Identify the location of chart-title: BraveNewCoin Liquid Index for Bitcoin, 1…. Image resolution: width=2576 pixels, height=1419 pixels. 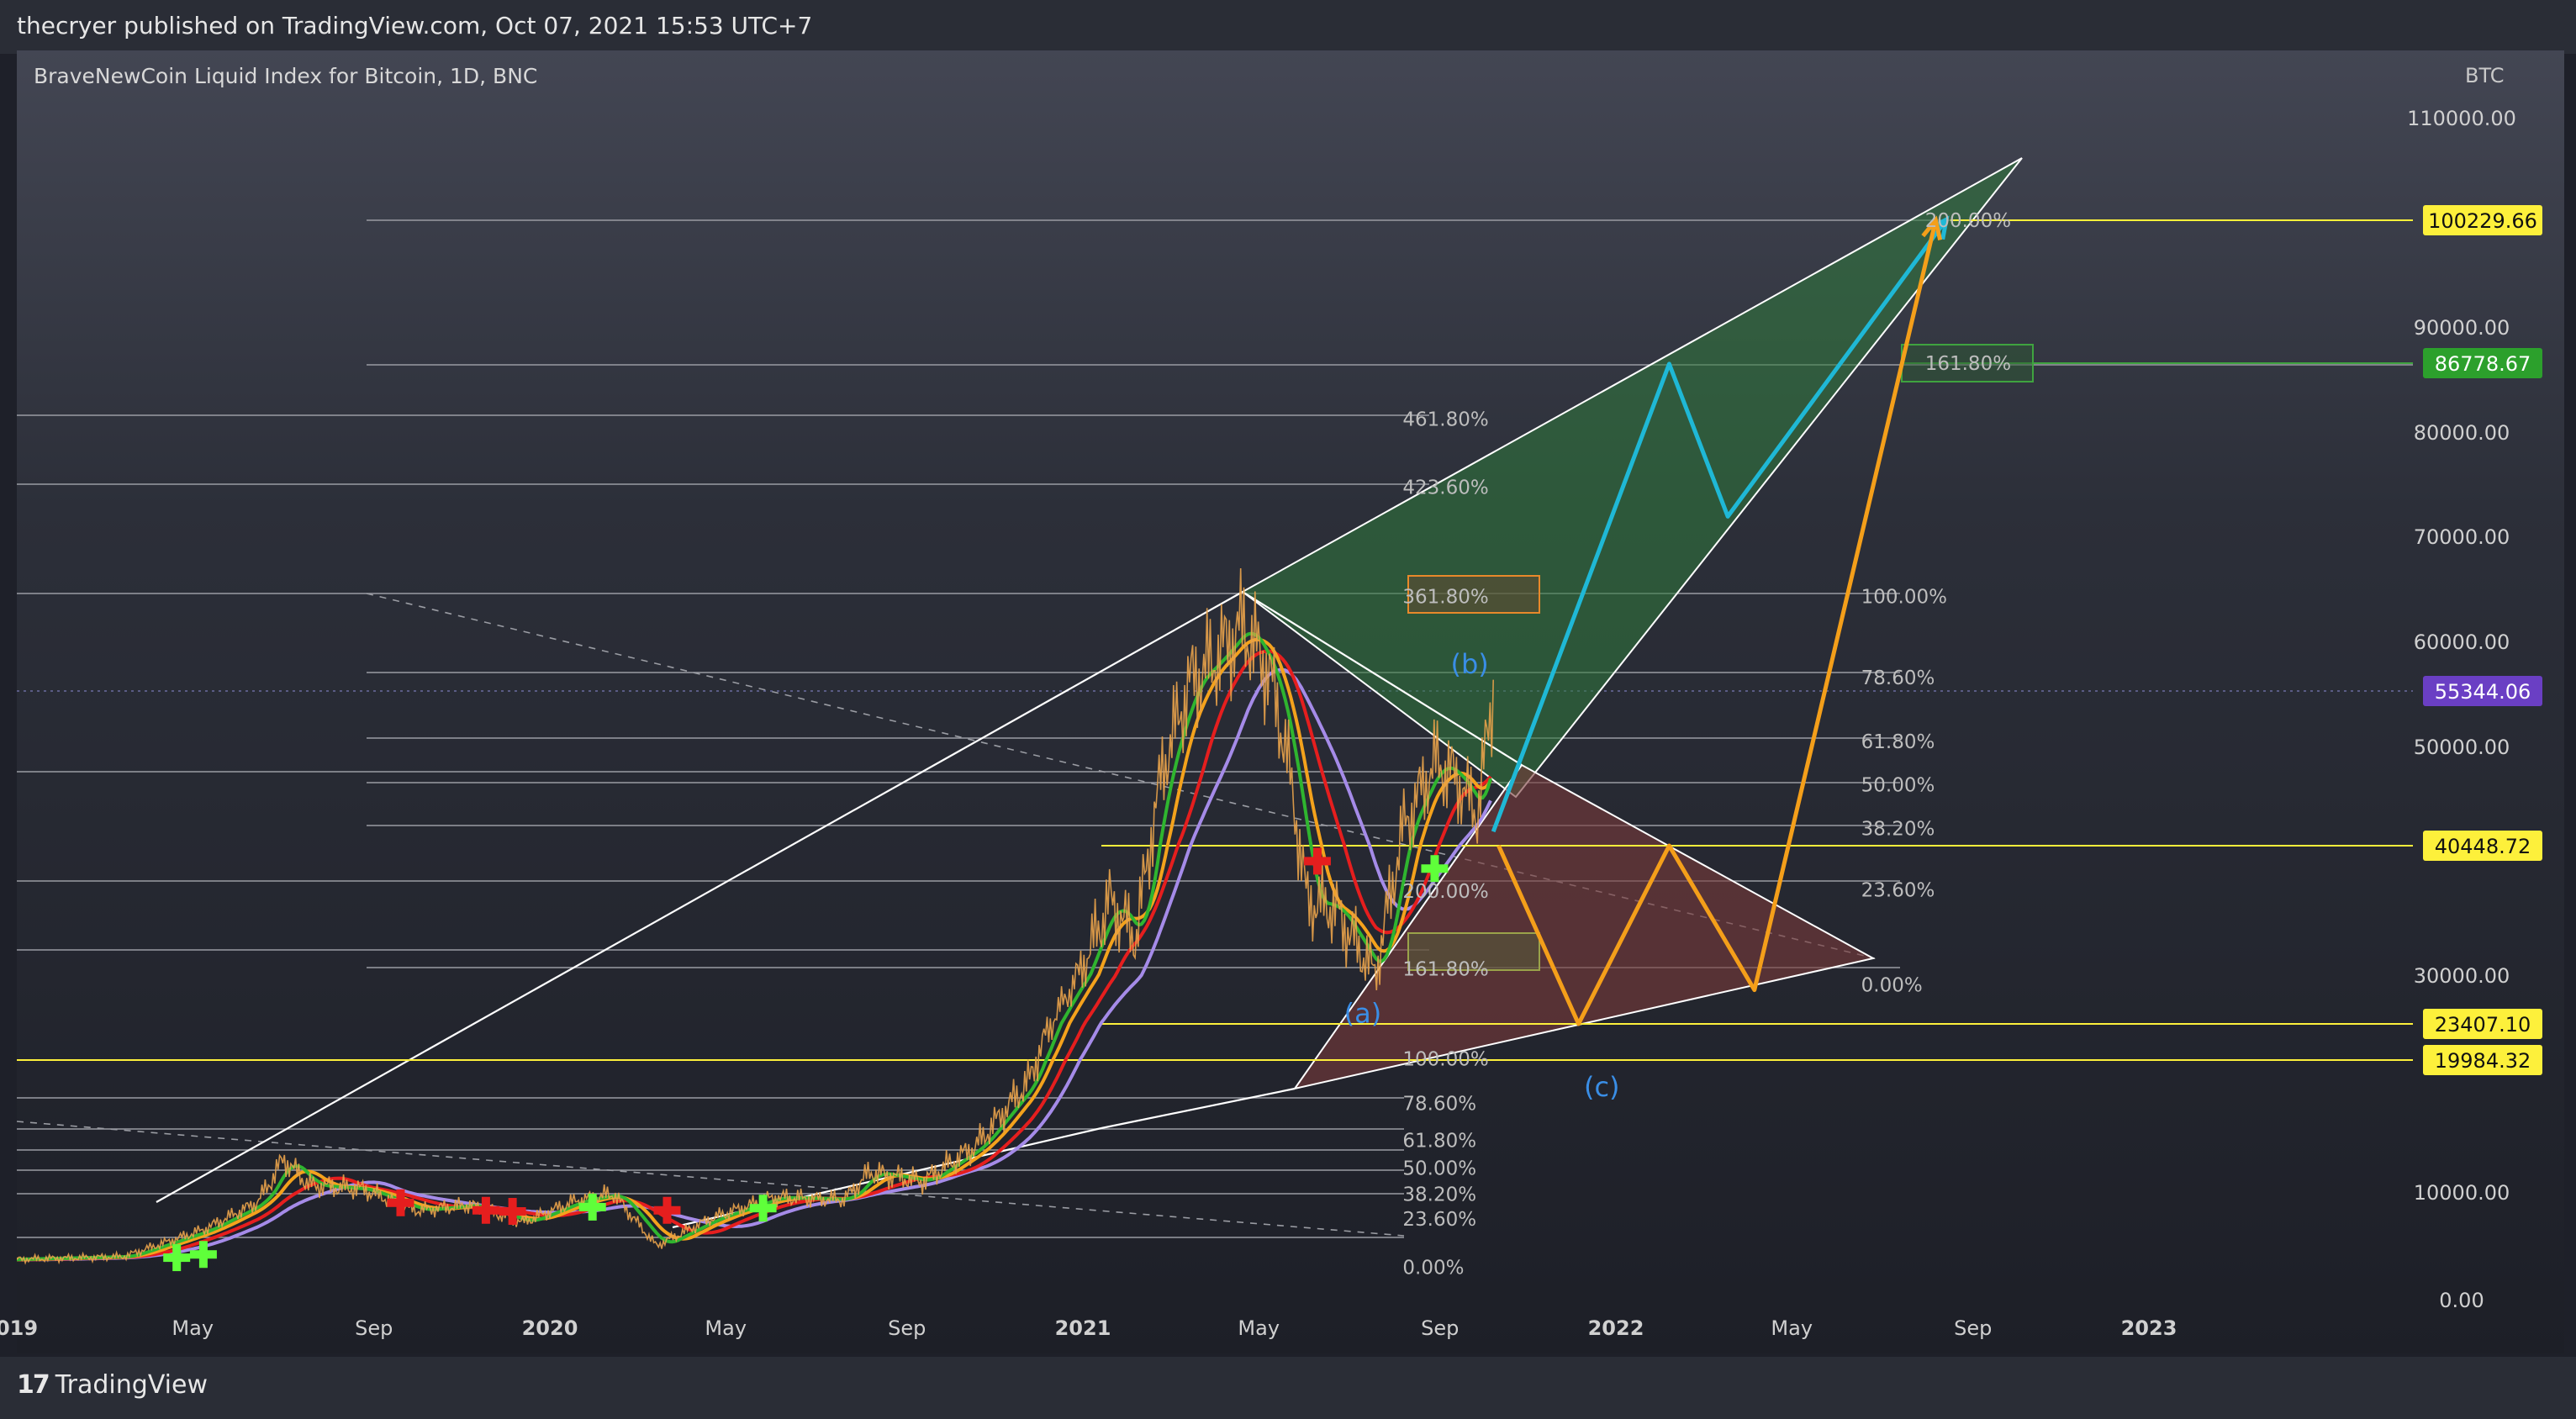
(286, 76).